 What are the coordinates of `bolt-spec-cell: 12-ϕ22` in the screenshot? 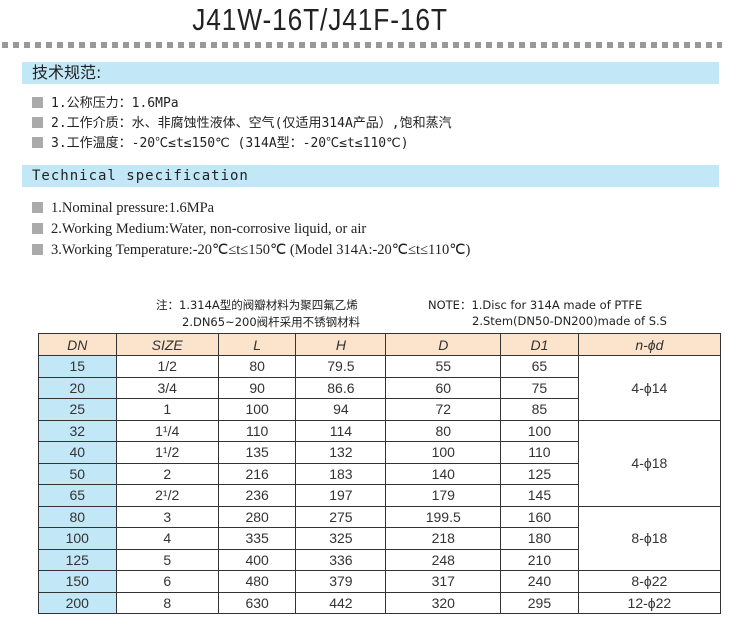 It's located at (649, 602).